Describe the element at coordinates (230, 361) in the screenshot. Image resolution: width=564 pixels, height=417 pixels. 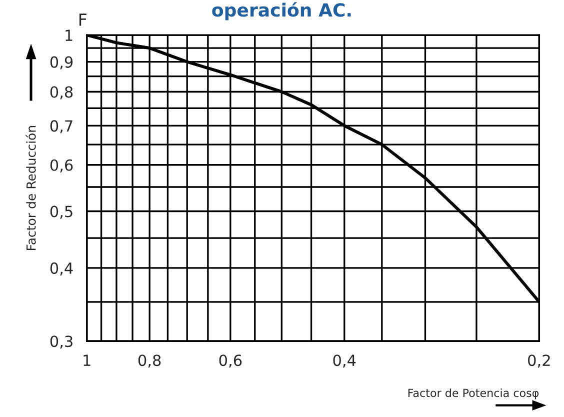
I see `x-tick-label: 0,6` at that location.